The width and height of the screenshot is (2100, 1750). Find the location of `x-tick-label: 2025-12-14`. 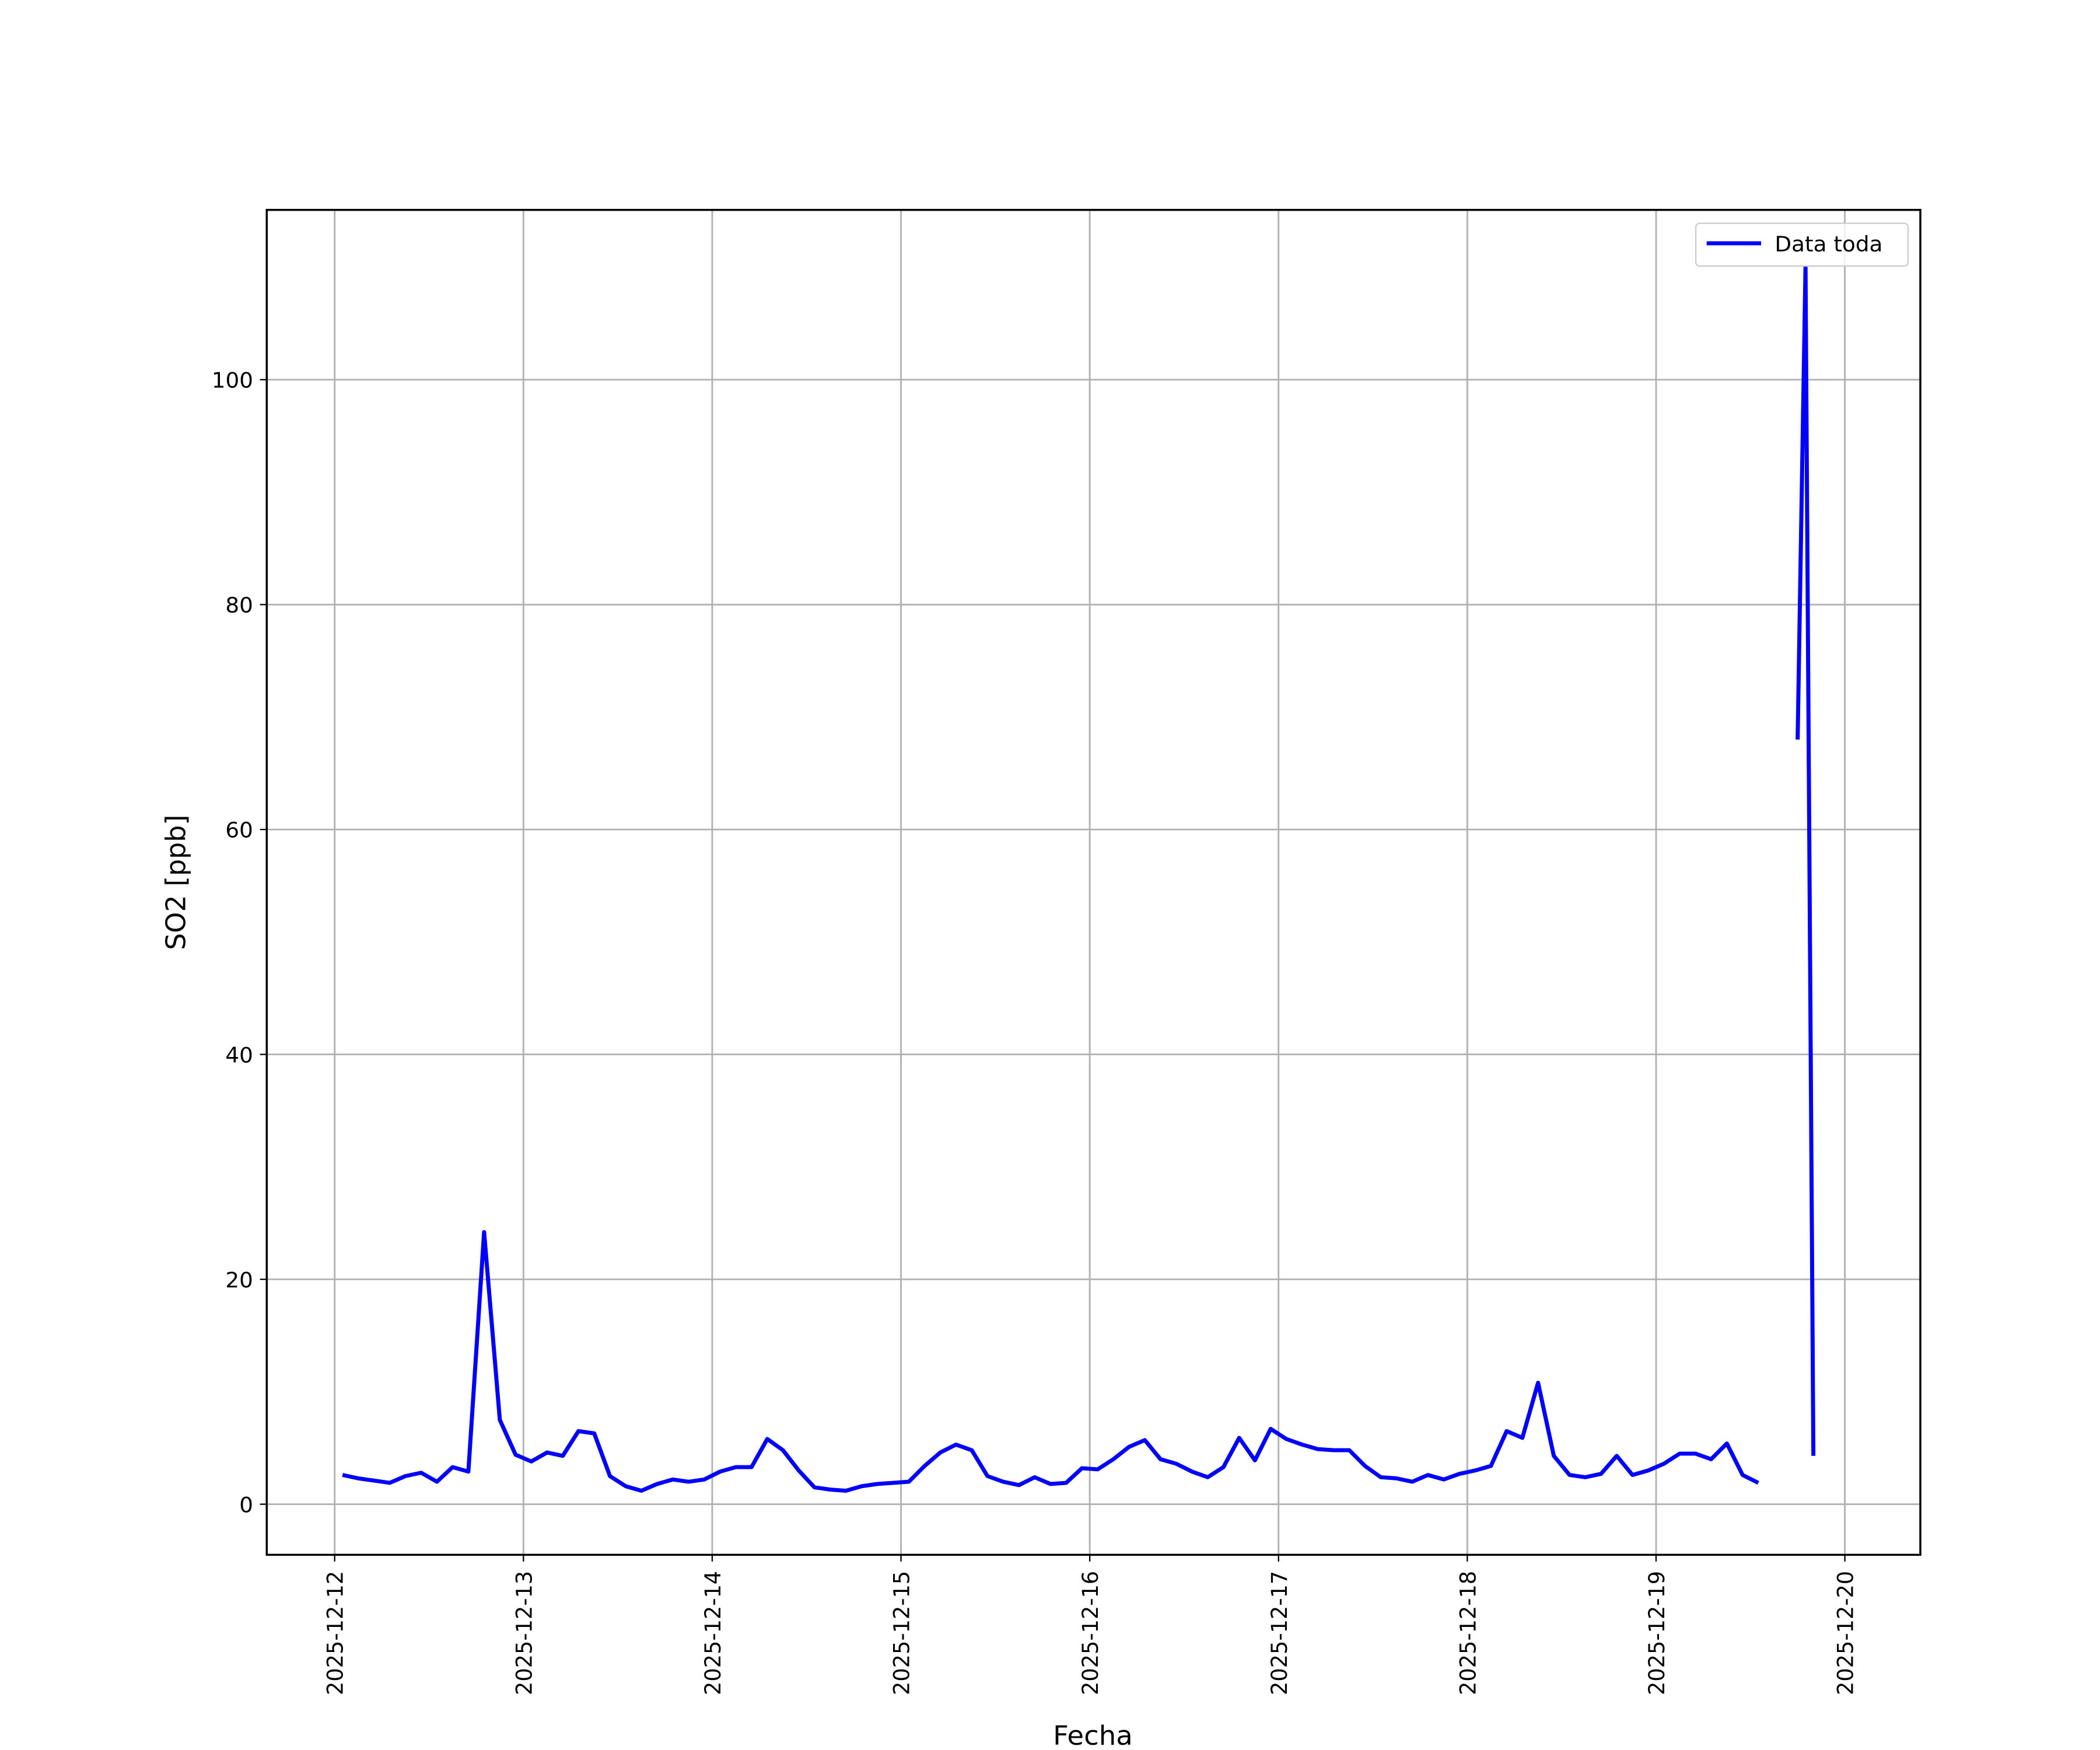

x-tick-label: 2025-12-14 is located at coordinates (713, 1633).